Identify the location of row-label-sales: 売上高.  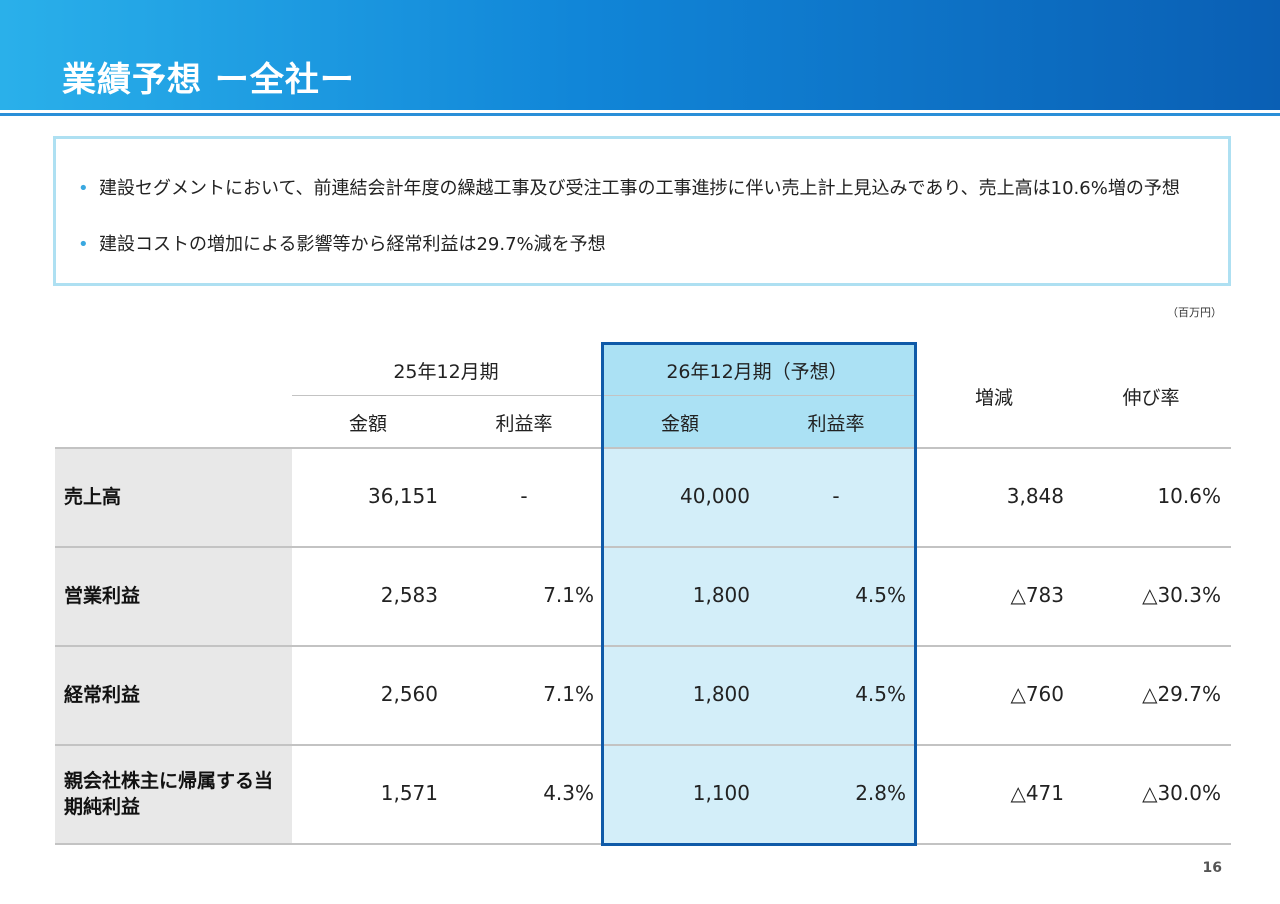
(93, 497).